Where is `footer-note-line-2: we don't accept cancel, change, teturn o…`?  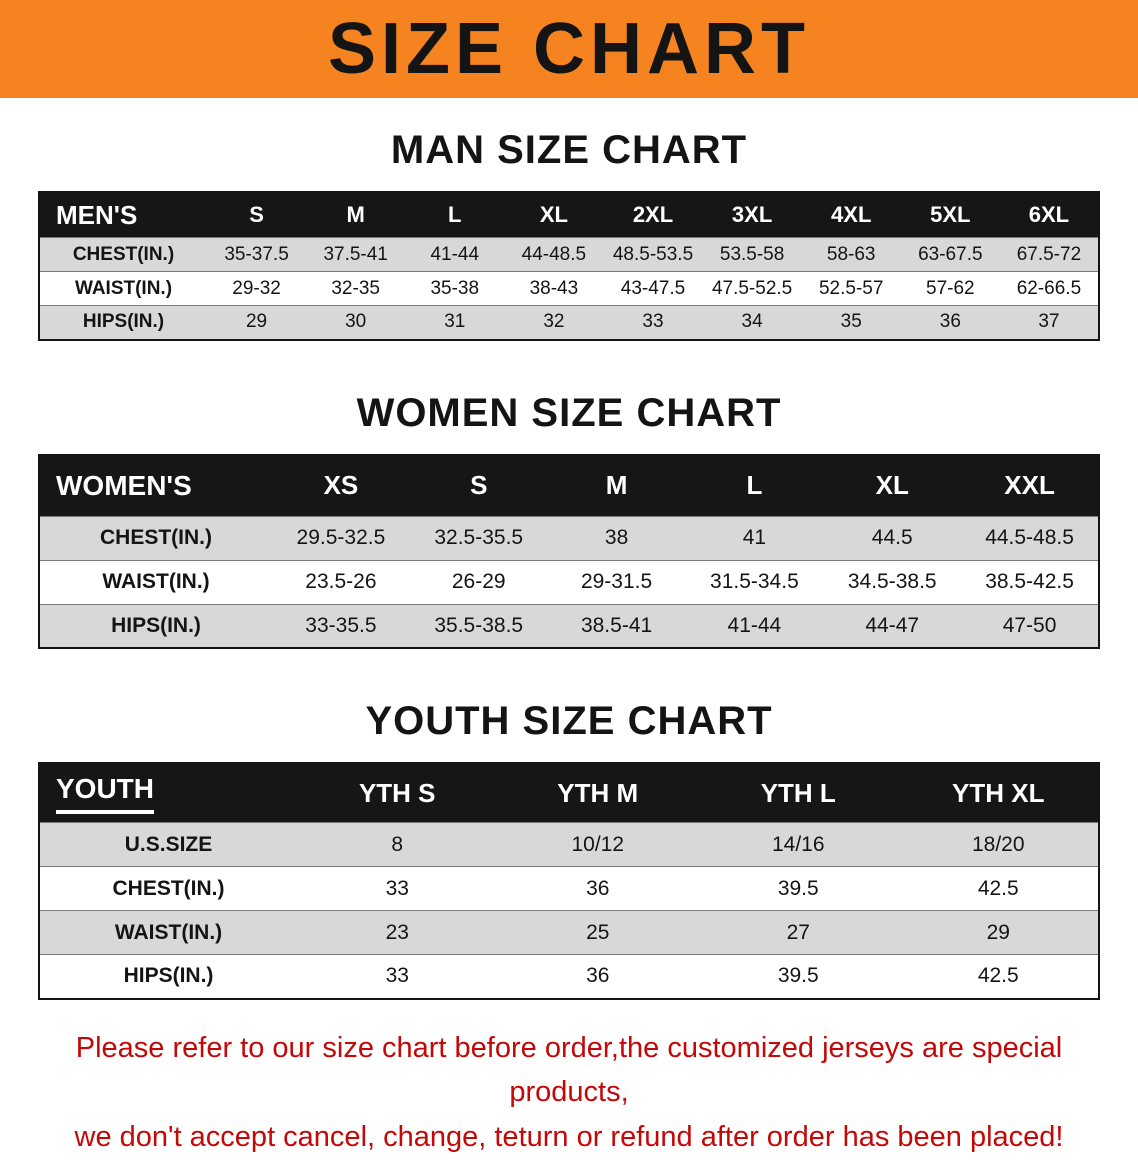 footer-note-line-2: we don't accept cancel, change, teturn o… is located at coordinates (569, 1137).